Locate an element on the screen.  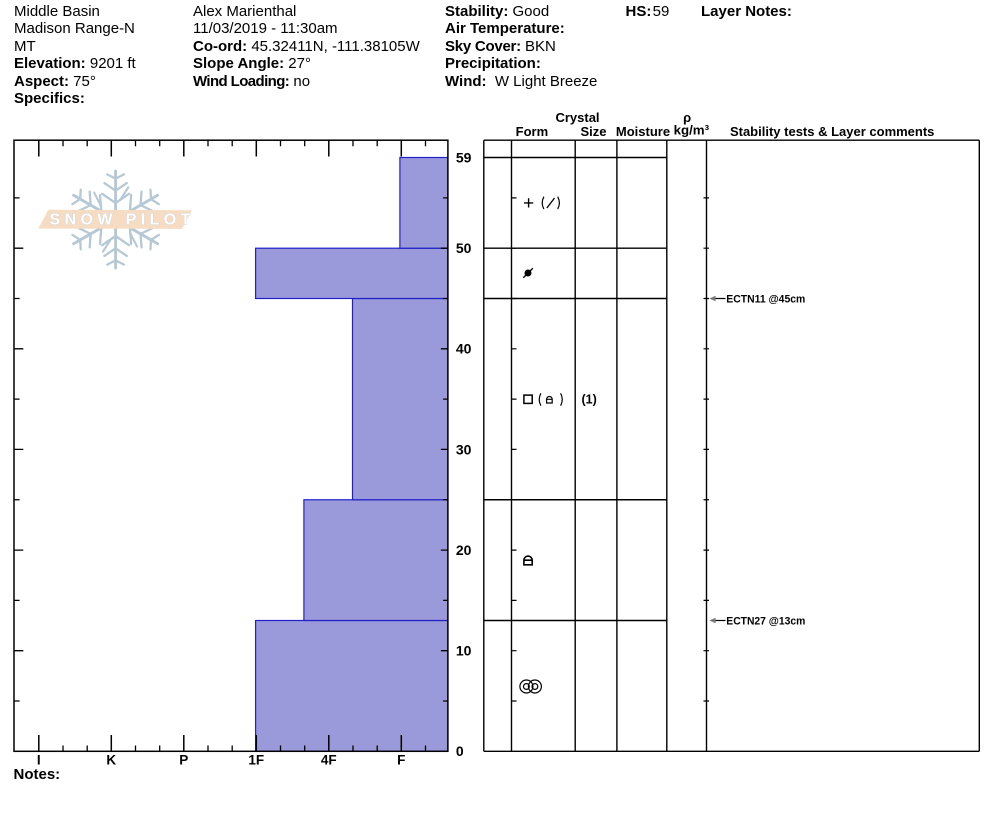
svg-text: 10 is located at coordinates (464, 651).